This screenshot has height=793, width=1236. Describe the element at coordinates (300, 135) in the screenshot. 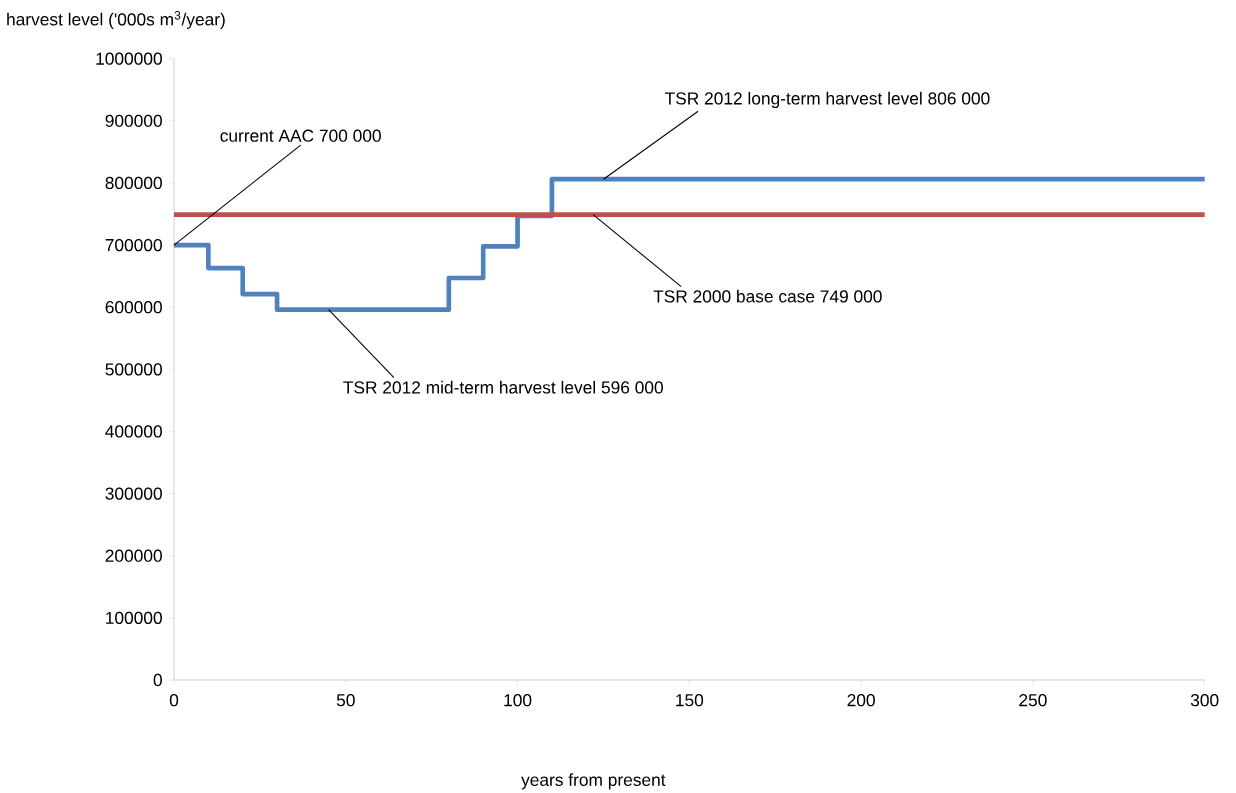

I see `annotation: current AAC 700 000` at that location.